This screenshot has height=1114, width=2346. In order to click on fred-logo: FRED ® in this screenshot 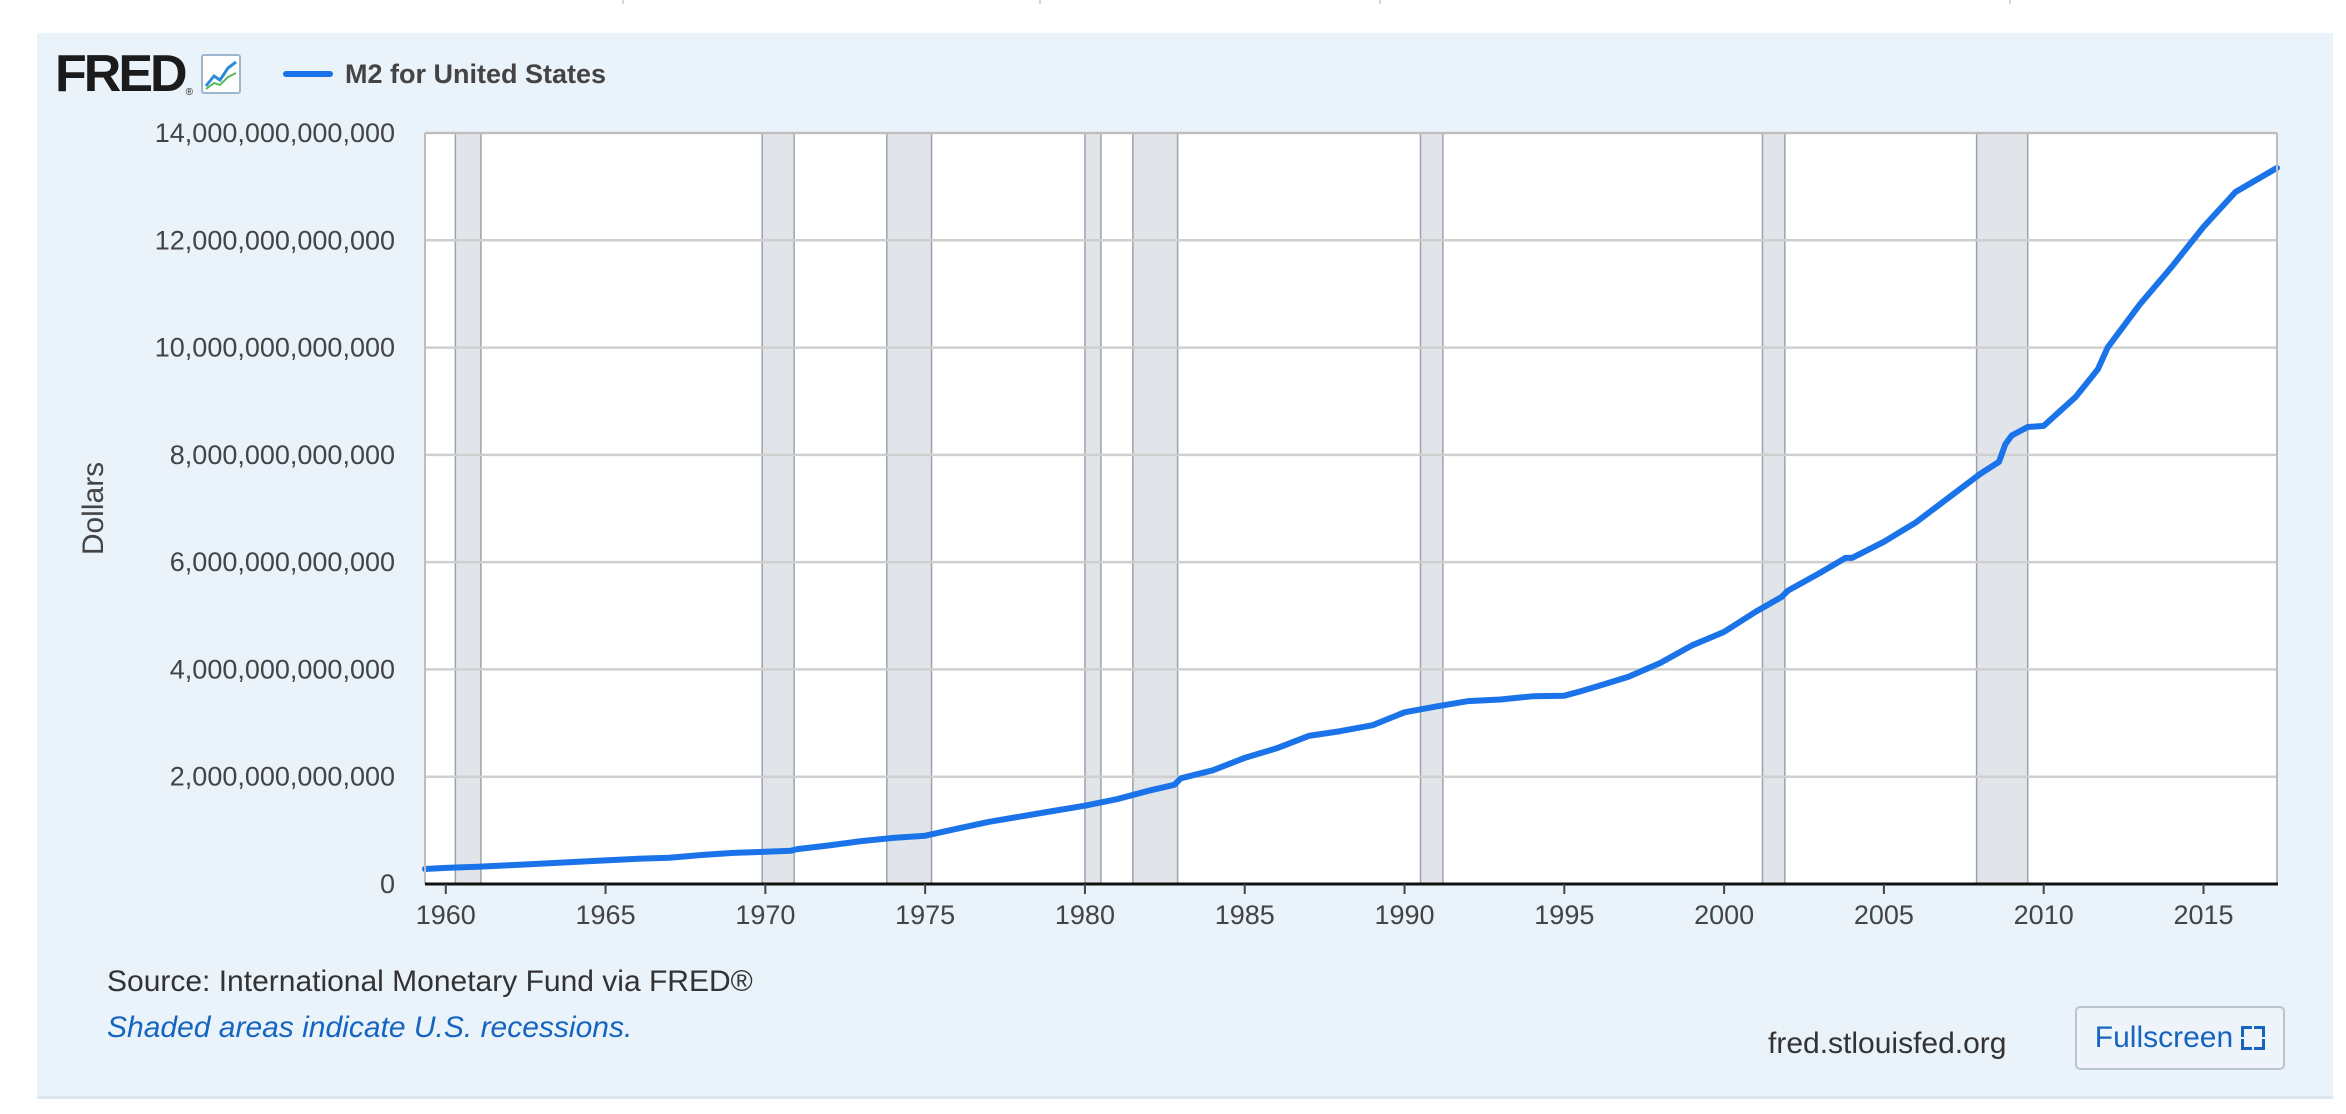, I will do `click(148, 74)`.